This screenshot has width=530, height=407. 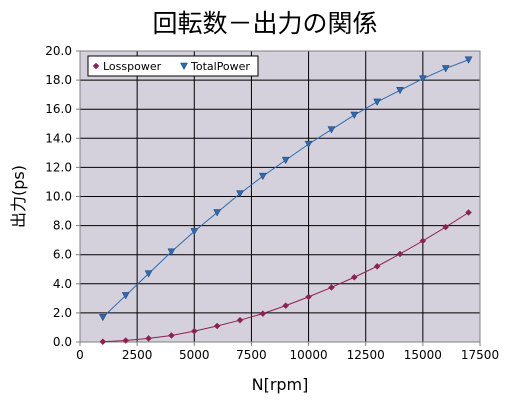 I want to click on y-tick-label: 8.0, so click(x=62, y=226).